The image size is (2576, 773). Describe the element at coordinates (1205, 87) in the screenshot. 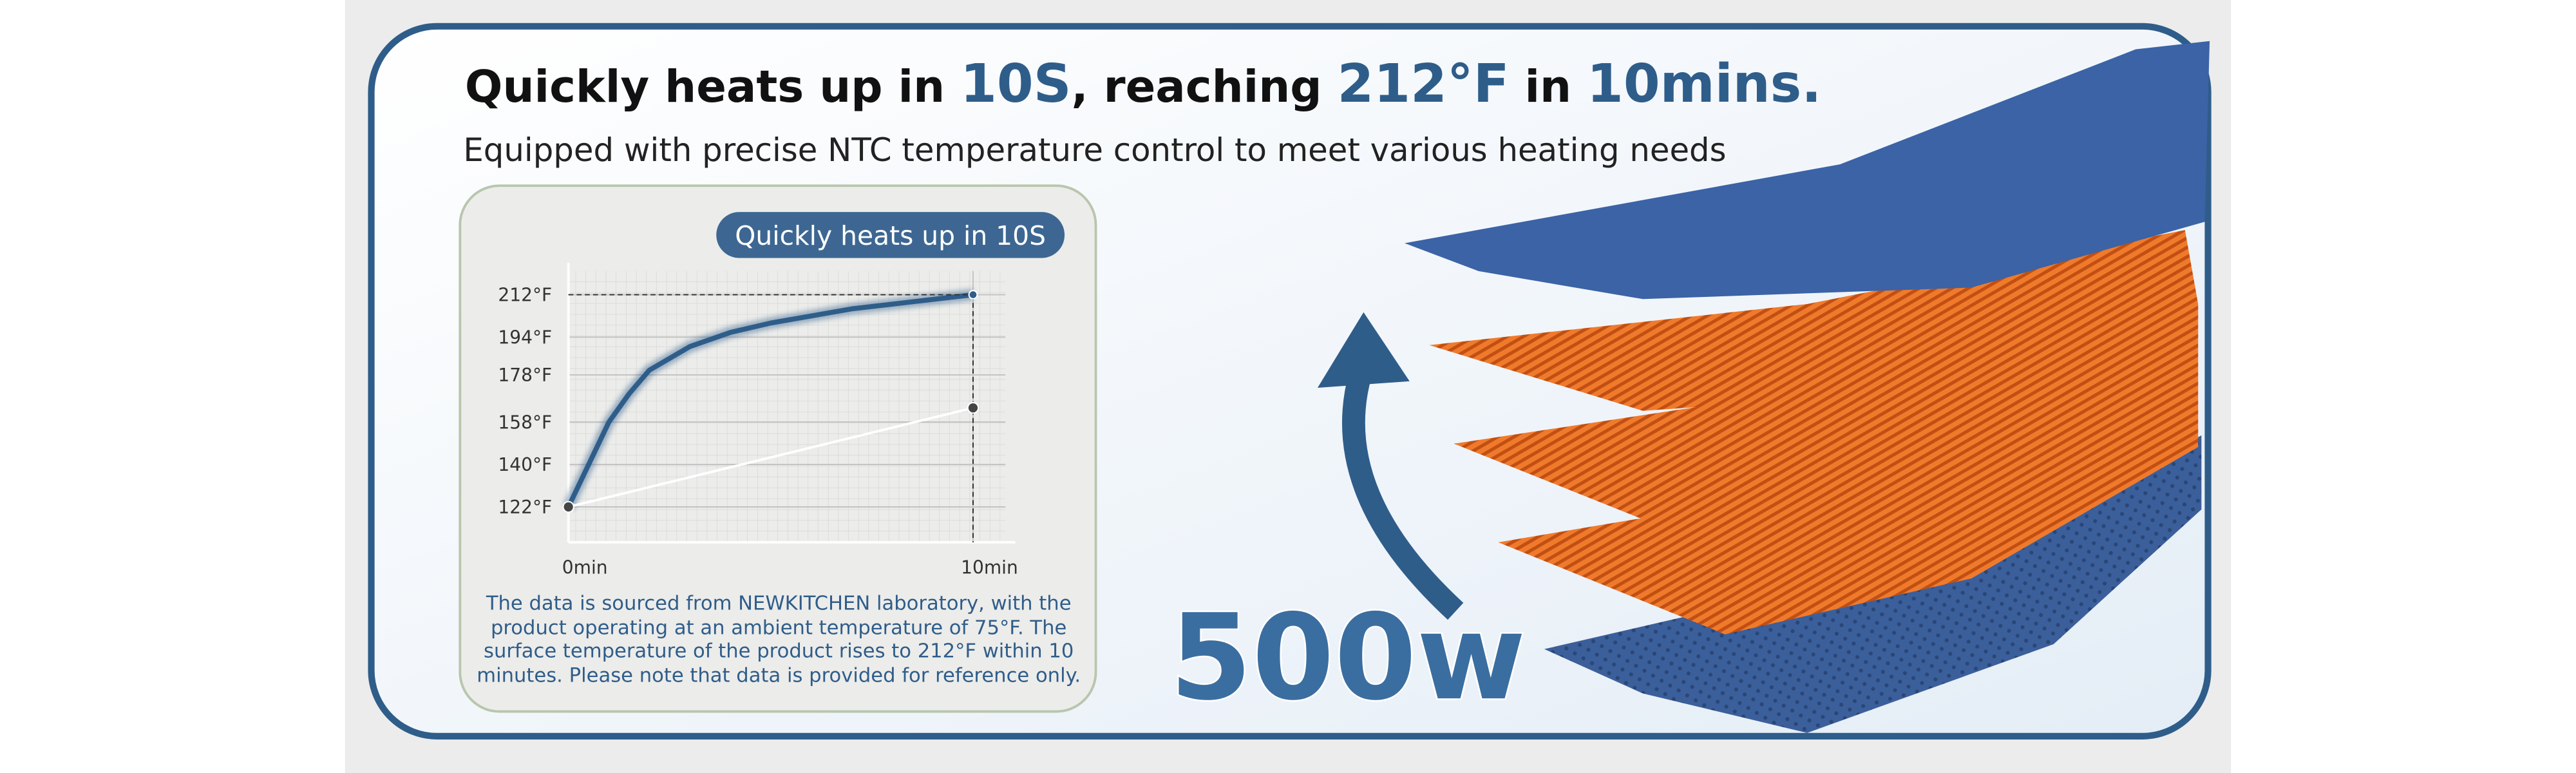

I see `headline-part: , reaching` at that location.